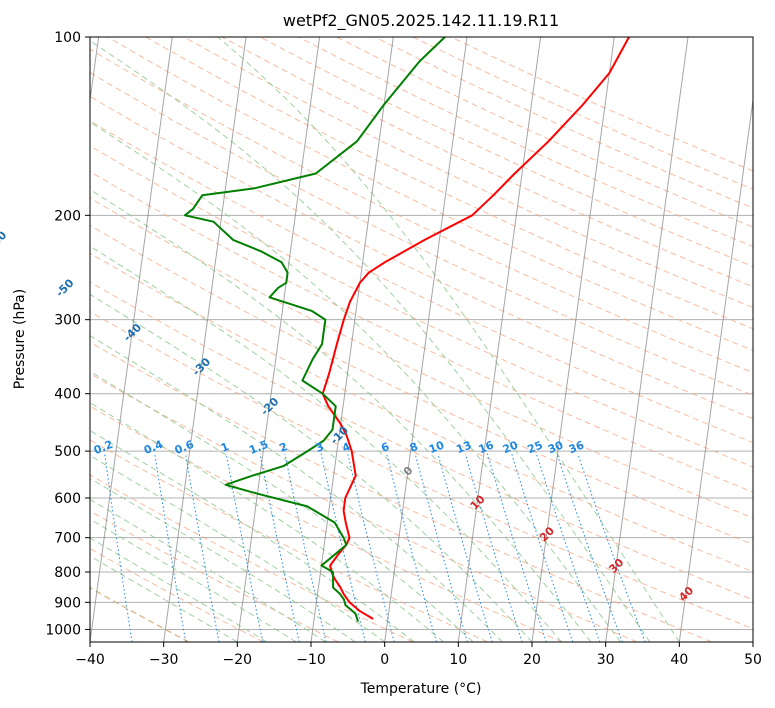 The image size is (775, 708). Describe the element at coordinates (164, 660) in the screenshot. I see `x-tick-label: −30` at that location.